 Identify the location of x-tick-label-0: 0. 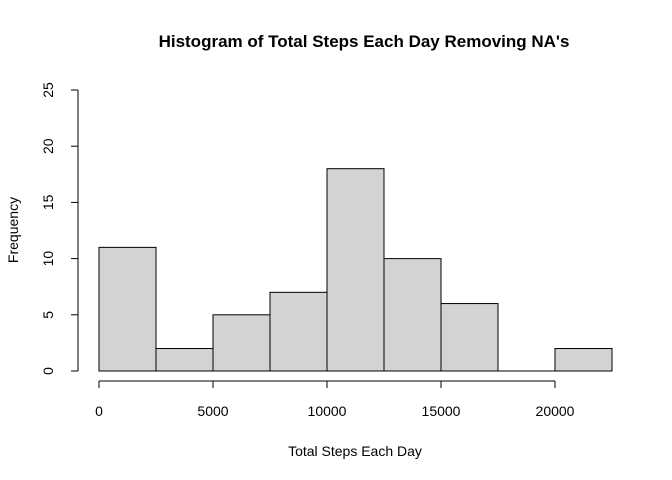
(99, 411).